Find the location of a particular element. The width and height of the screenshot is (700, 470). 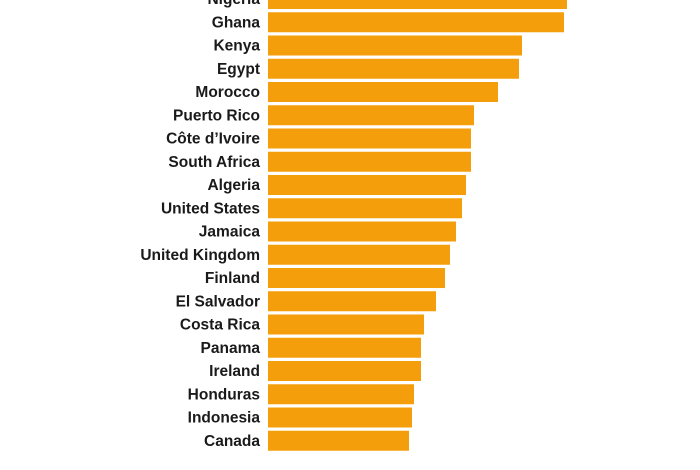

category-label: Nigeria is located at coordinates (233, 4).